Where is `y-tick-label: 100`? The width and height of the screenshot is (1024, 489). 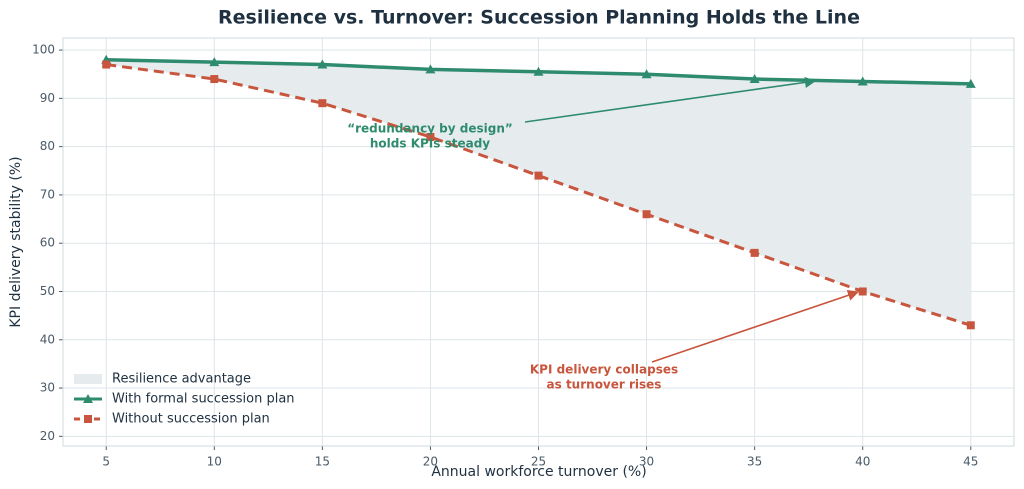
y-tick-label: 100 is located at coordinates (43, 50).